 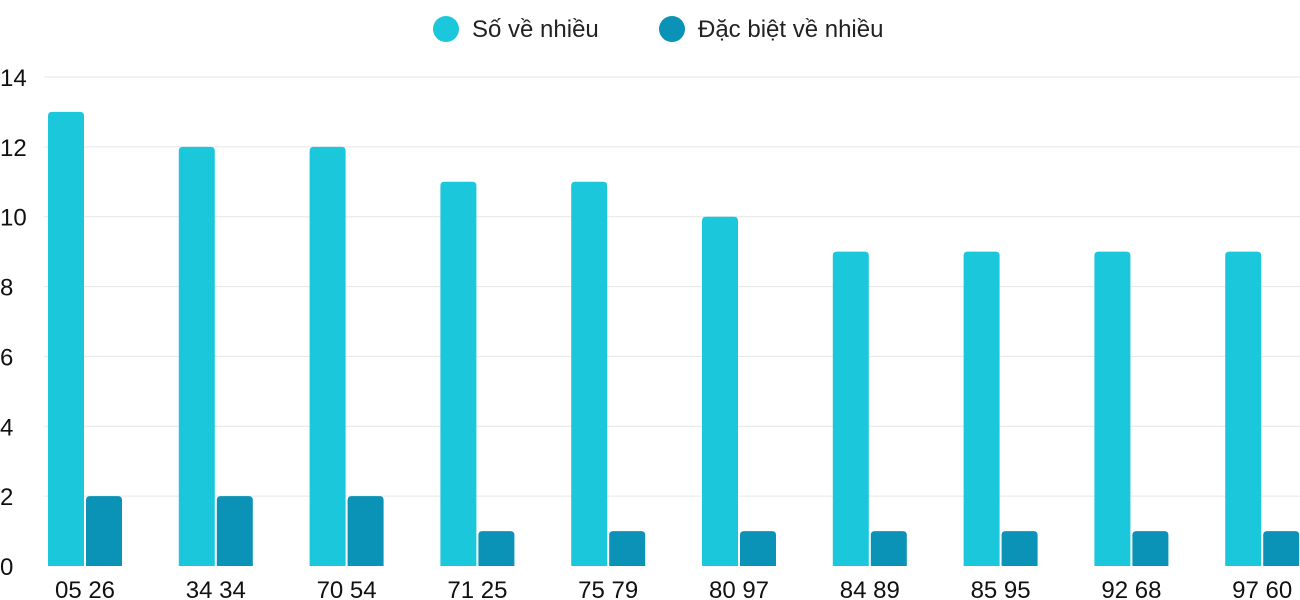 I want to click on y-axis-ticks: 0 2 4 6 8 10 12 14, so click(x=13, y=323).